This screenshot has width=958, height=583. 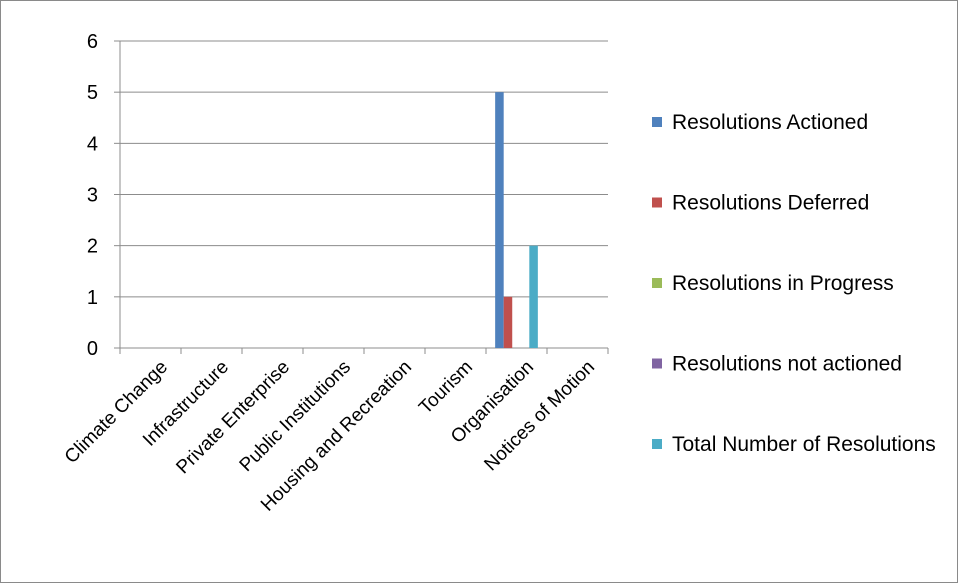 I want to click on legend-label: Resolutions Actioned, so click(x=770, y=122).